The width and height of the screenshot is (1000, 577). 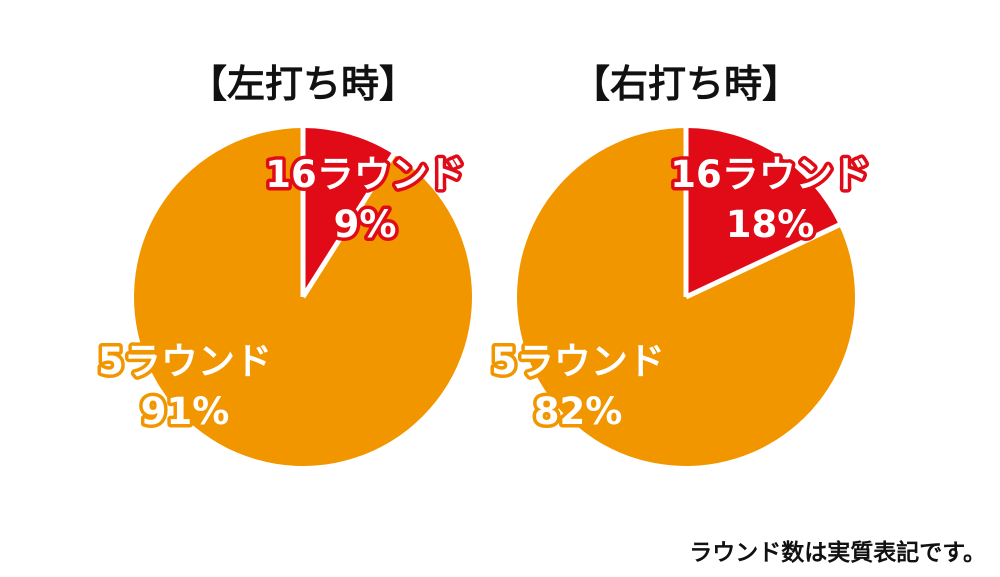 I want to click on chart-title: 【右打ち時】, so click(x=686, y=84).